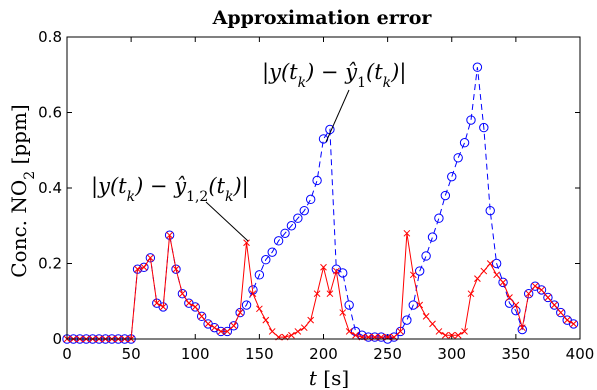  I want to click on x-tick-label: 150, so click(259, 354).